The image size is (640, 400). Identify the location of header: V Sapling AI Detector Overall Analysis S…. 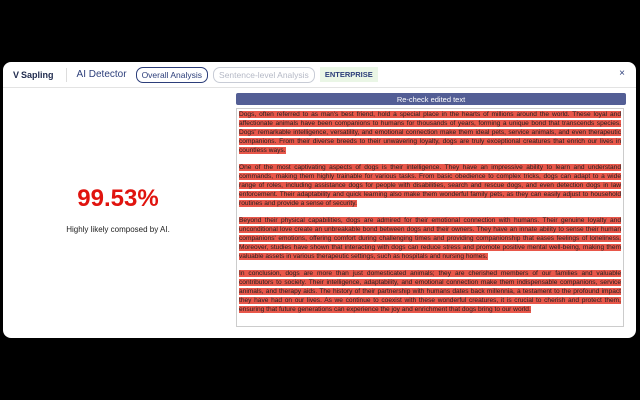
(319, 75).